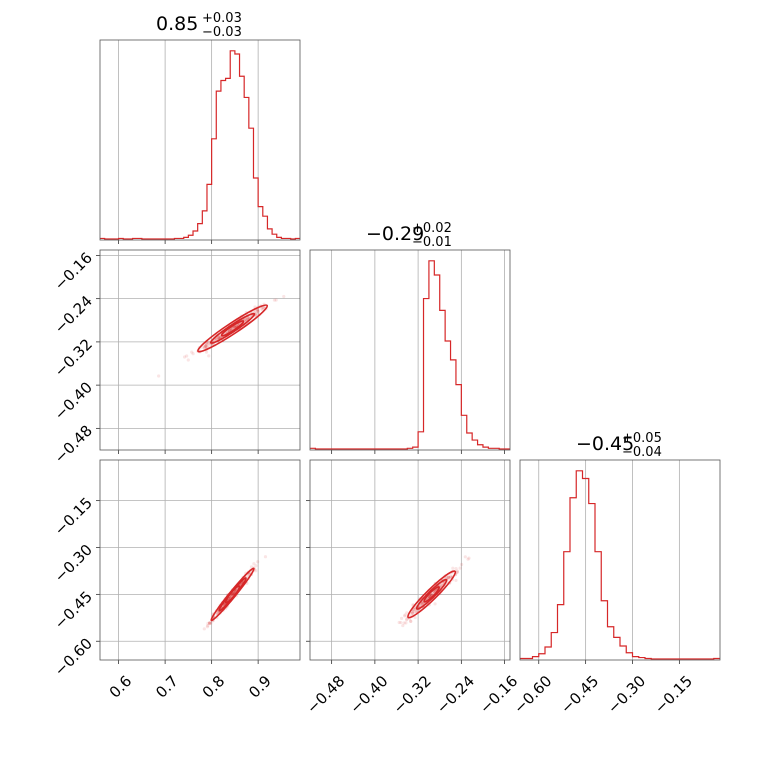 Image resolution: width=760 pixels, height=760 pixels. Describe the element at coordinates (605, 444) in the screenshot. I see `marginal-title: −0.45` at that location.